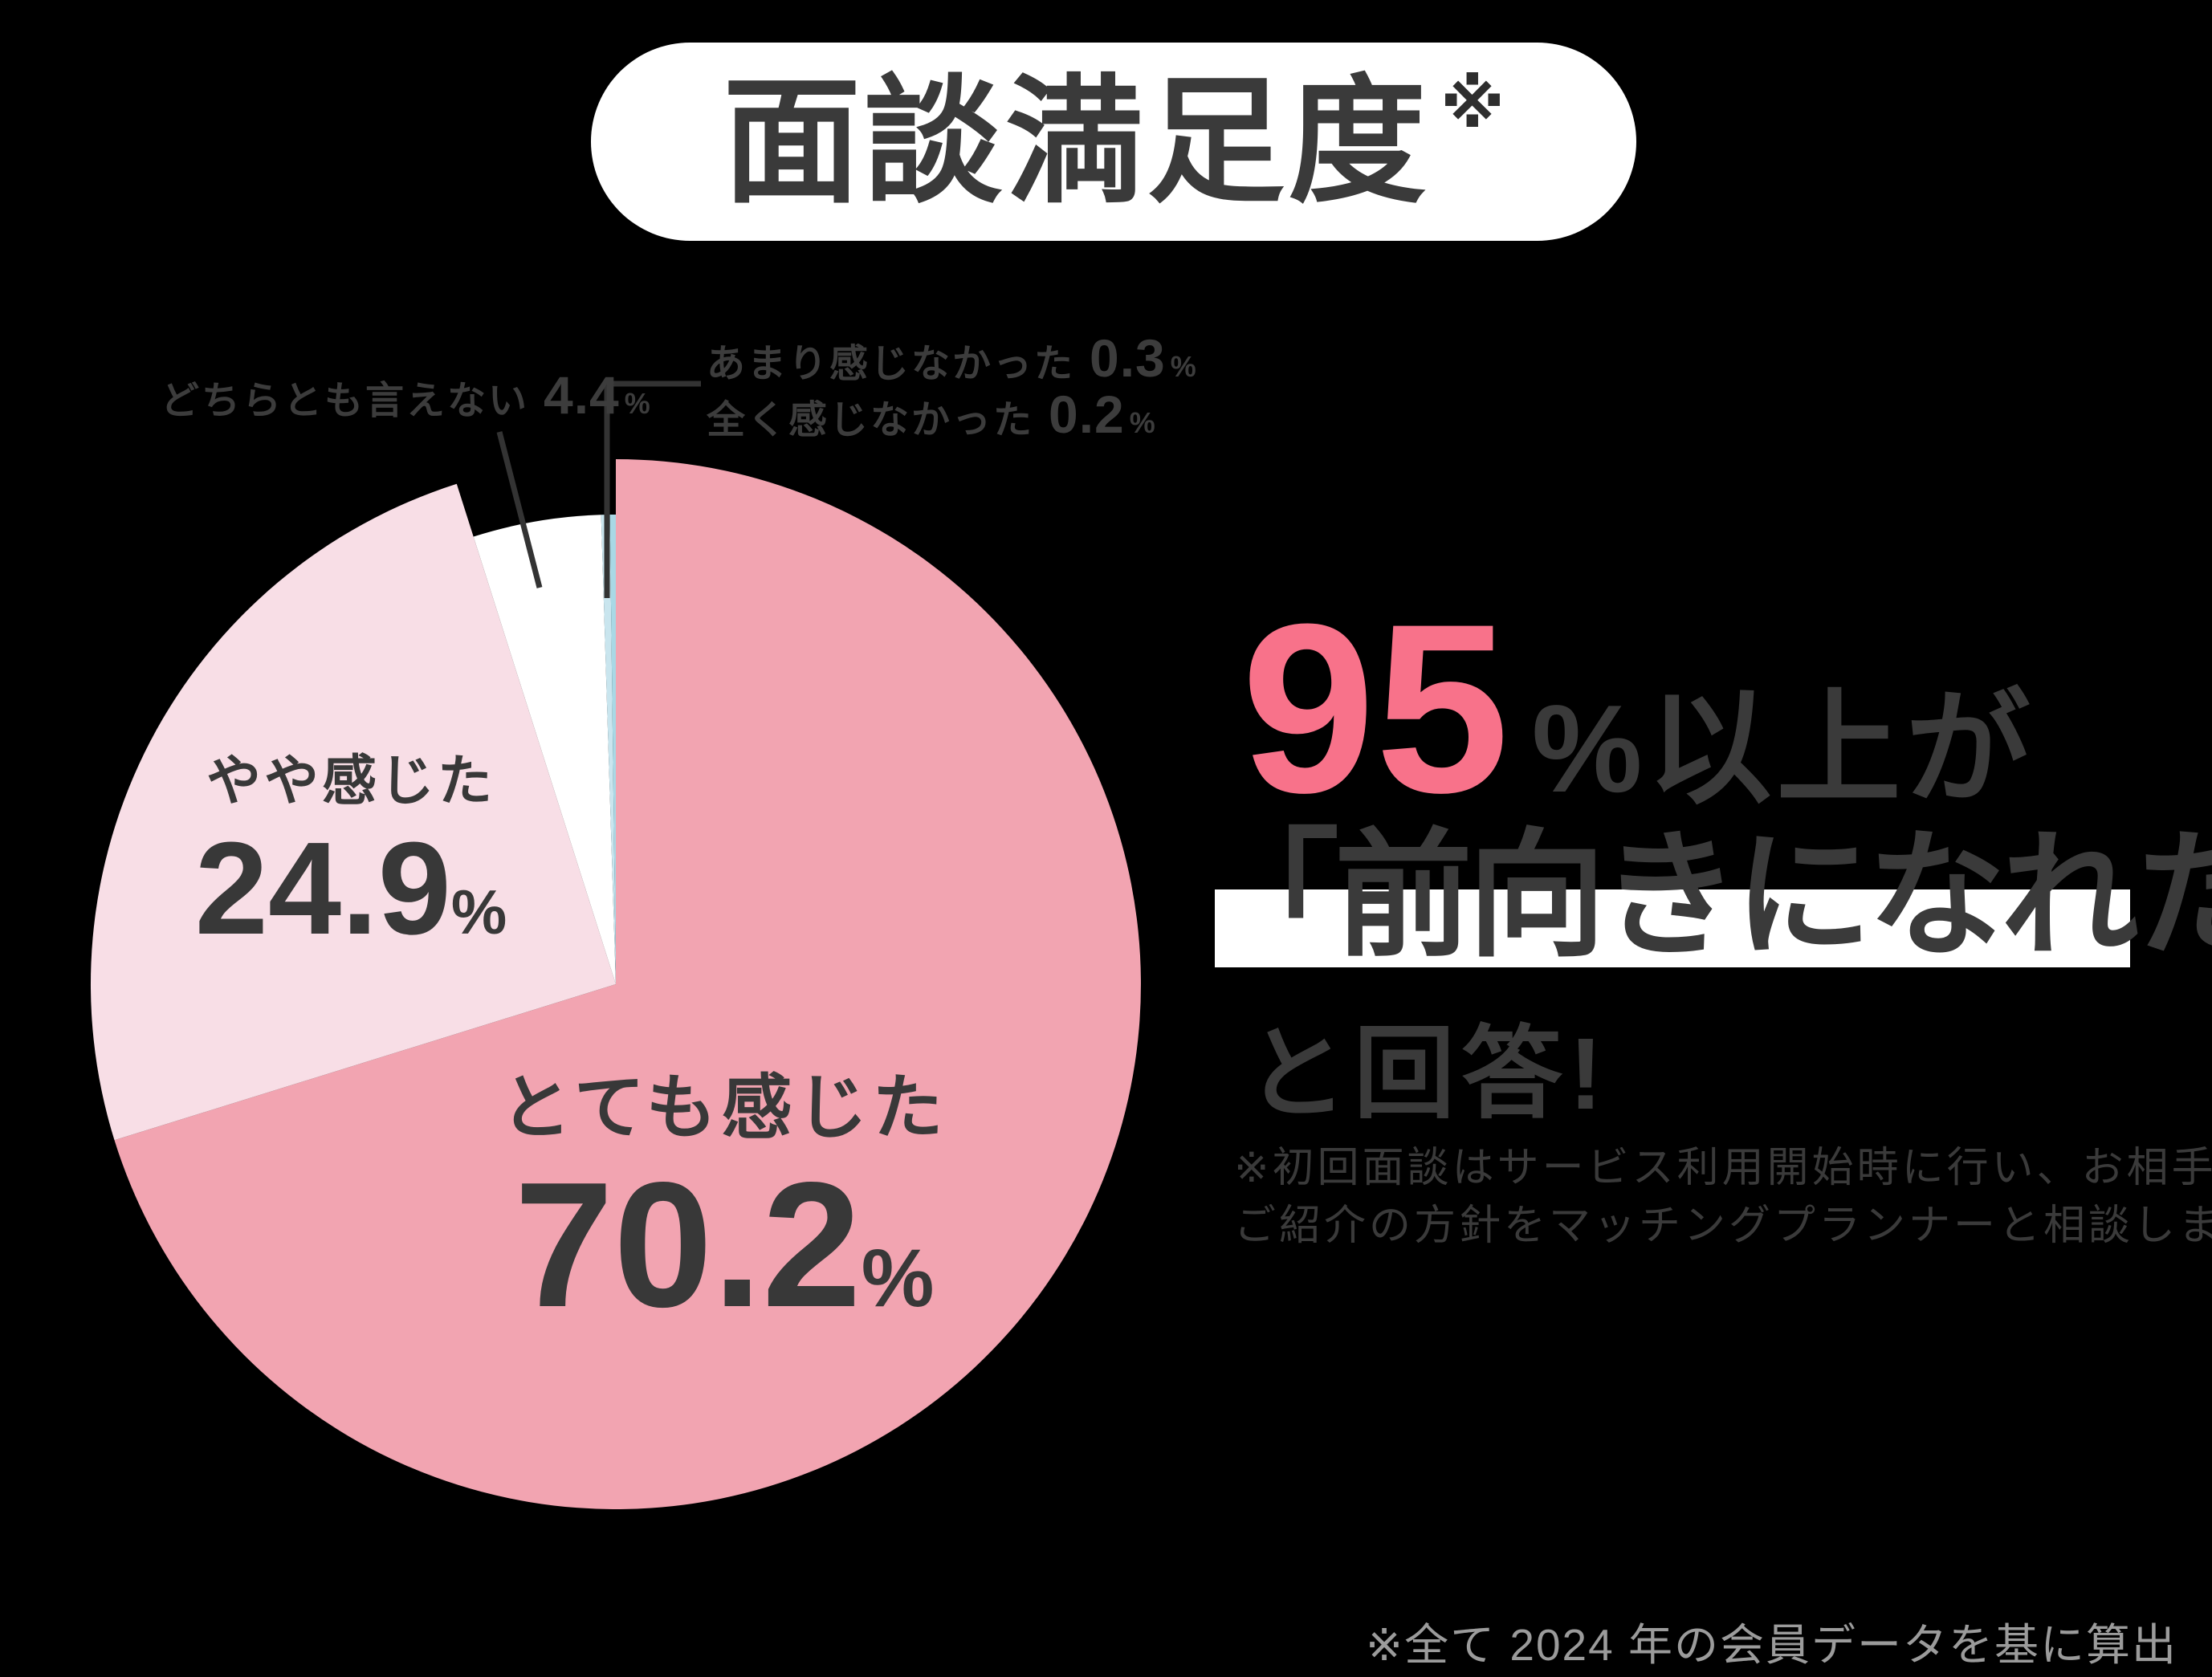 This screenshot has width=2212, height=1677. I want to click on title-note-mark: ※, so click(1472, 104).